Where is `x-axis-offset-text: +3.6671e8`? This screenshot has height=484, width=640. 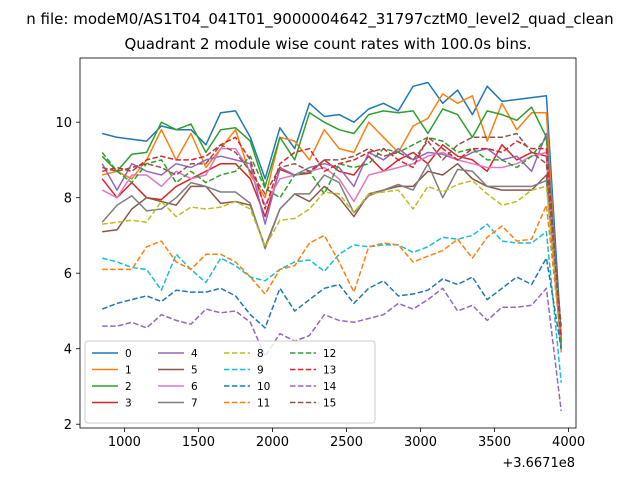 x-axis-offset-text: +3.6671e8 is located at coordinates (538, 463).